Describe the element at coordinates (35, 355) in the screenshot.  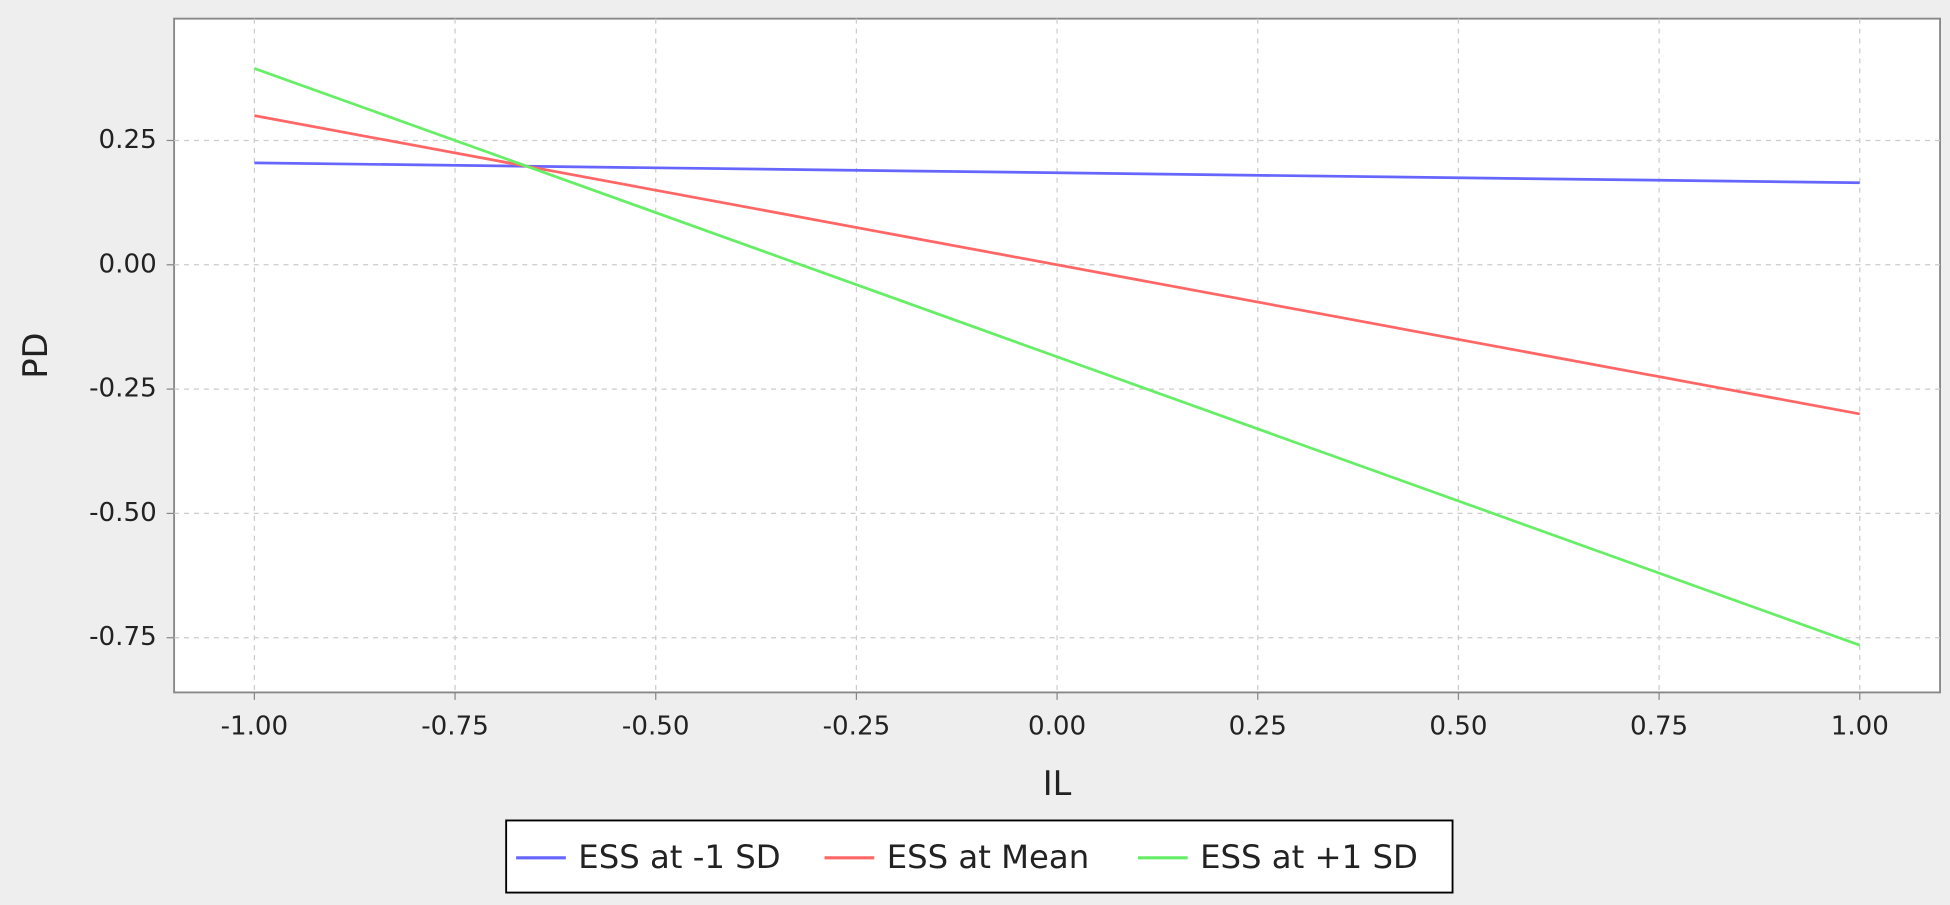
I see `y-axis-label: PD` at that location.